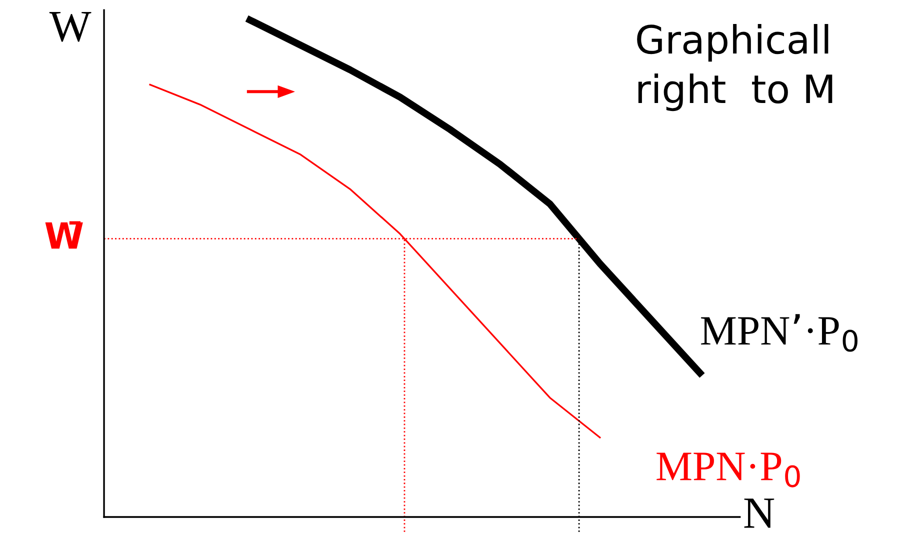 The image size is (907, 533). I want to click on series-label: MPN·P$_{0}$, so click(728, 470).